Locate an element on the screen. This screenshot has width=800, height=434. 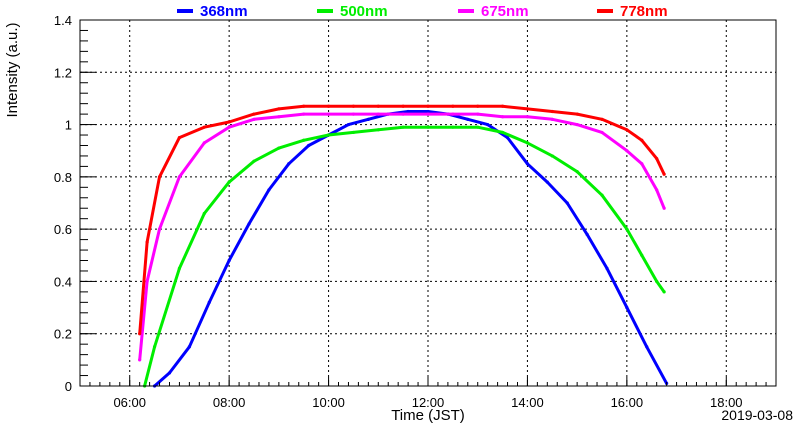
y-axis-title: Intensity (a.u.) is located at coordinates (12, 69).